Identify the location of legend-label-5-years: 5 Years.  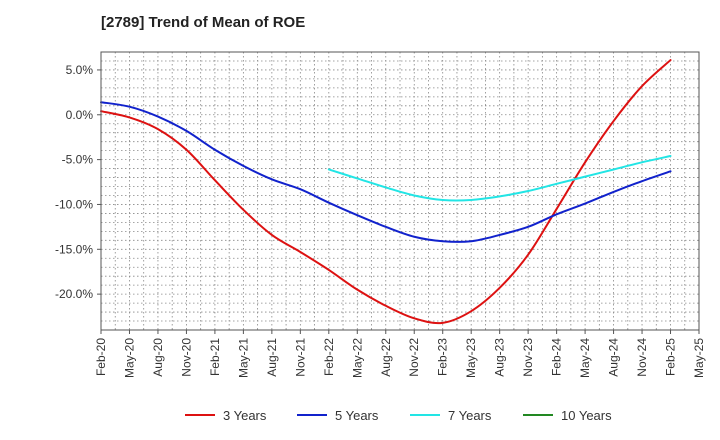
(357, 415).